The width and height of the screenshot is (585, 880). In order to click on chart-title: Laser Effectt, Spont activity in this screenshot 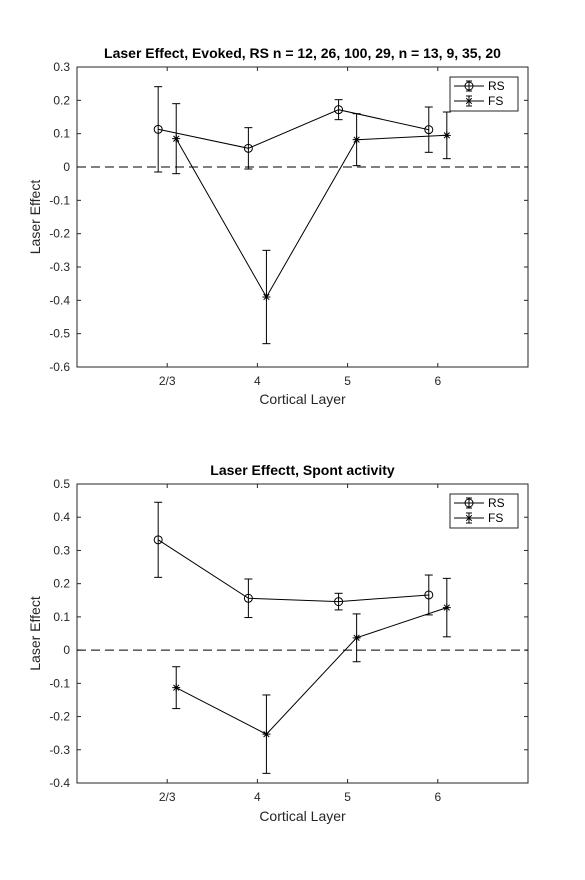, I will do `click(302, 470)`.